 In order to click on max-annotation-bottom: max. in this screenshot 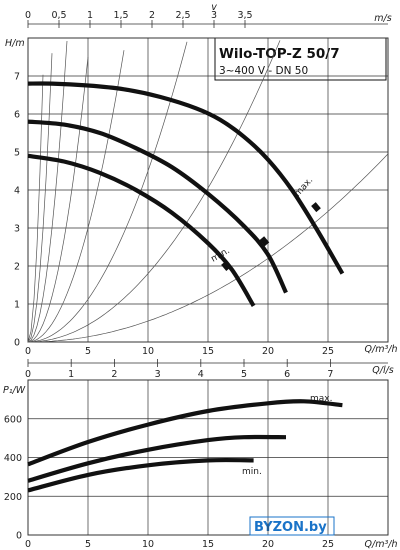, I will do `click(321, 399)`.